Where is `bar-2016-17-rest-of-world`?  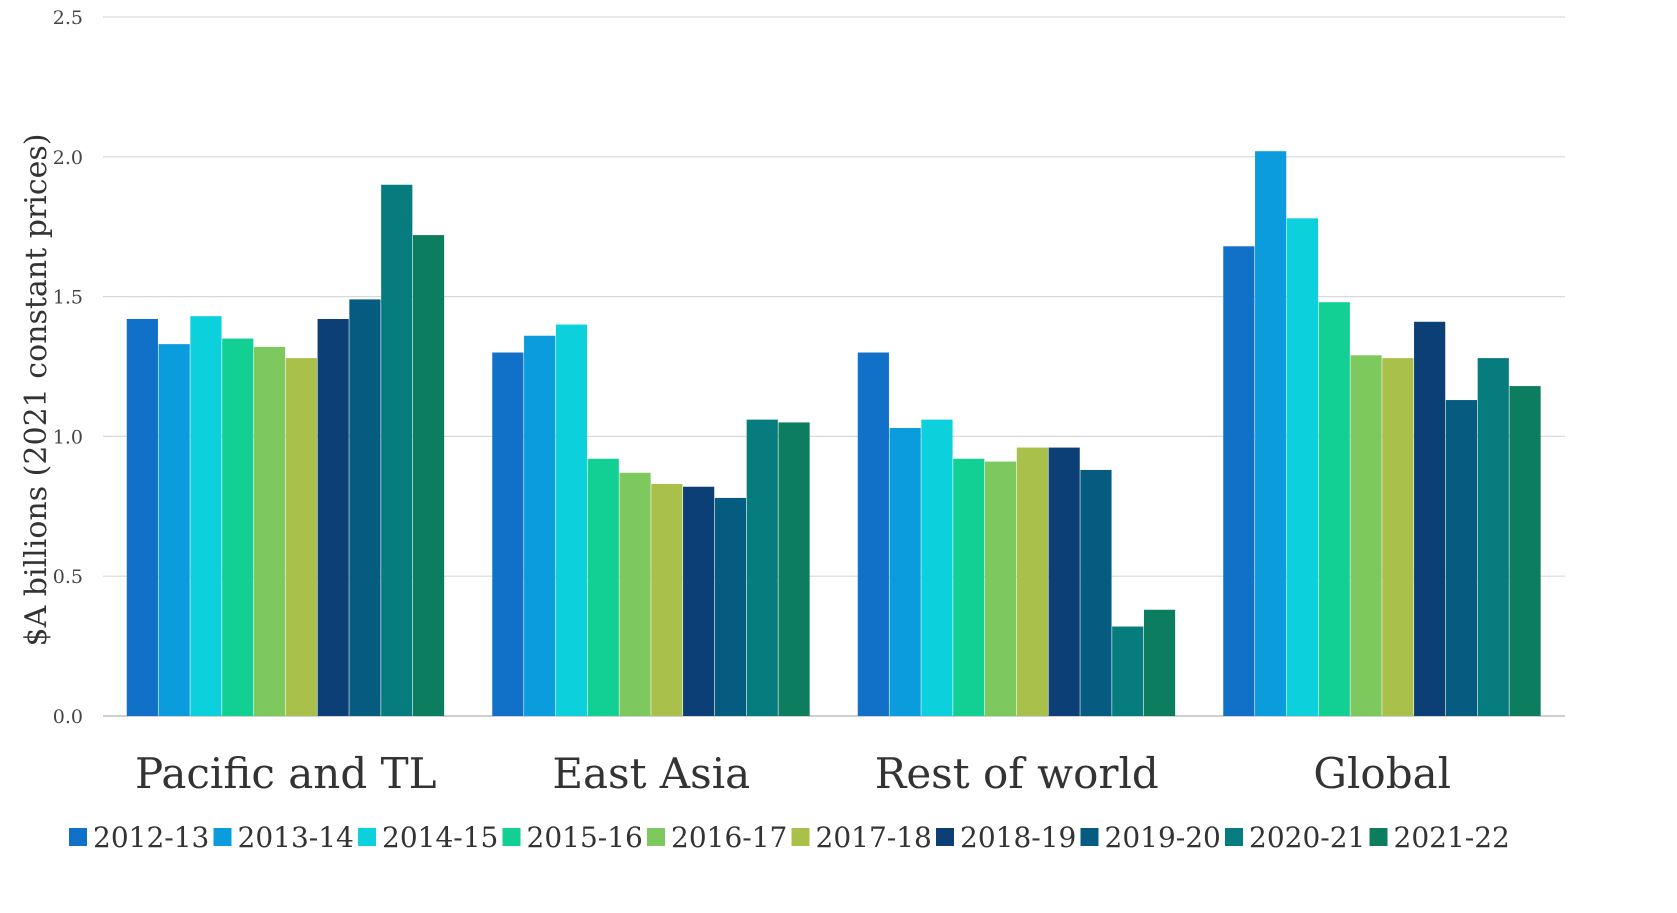
bar-2016-17-rest-of-world is located at coordinates (1000, 588).